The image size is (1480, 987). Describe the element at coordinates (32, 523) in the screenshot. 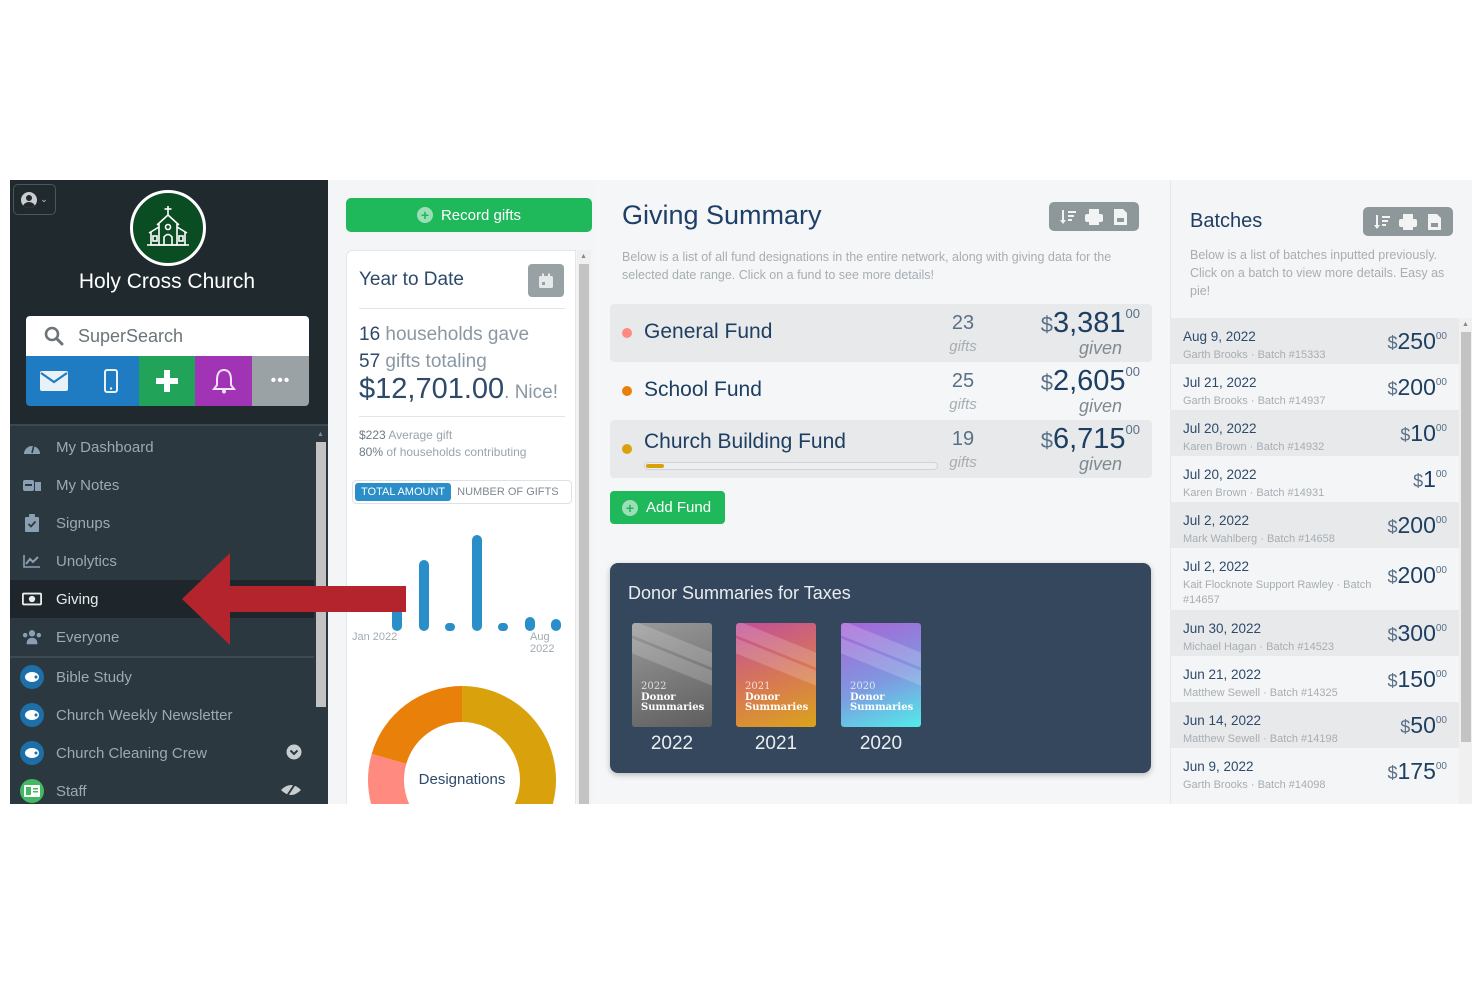

I see `clipboard-icon` at that location.